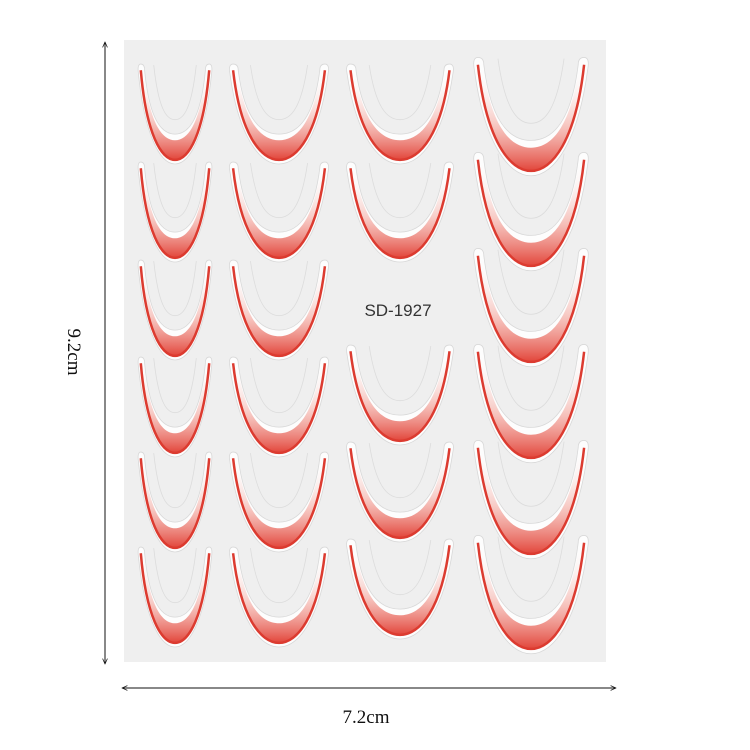 This screenshot has height=750, width=750. I want to click on height-label: 9.2cm, so click(73, 352).